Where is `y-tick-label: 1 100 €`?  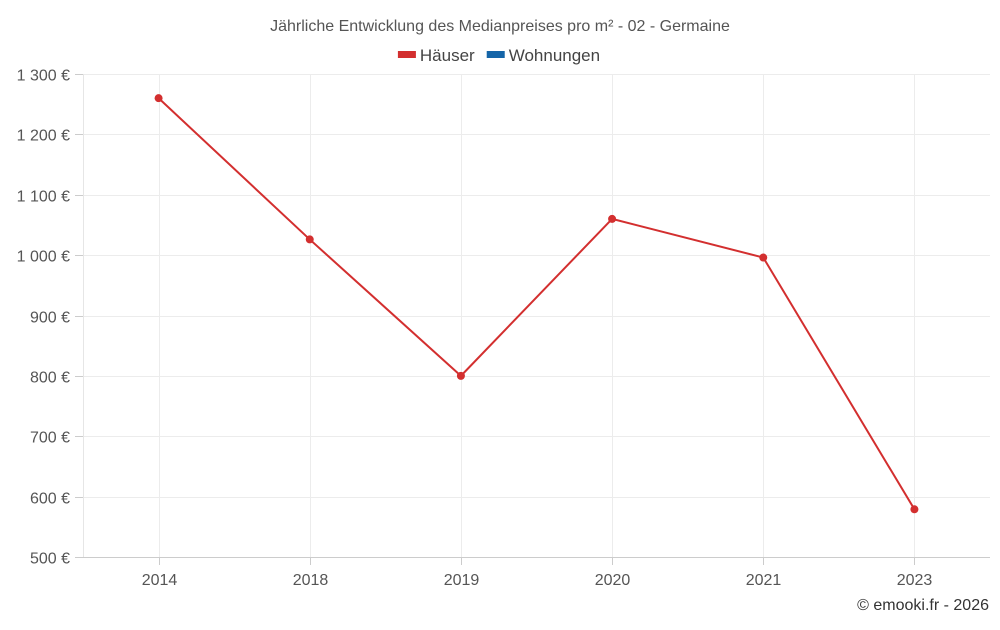
y-tick-label: 1 100 € is located at coordinates (43, 197).